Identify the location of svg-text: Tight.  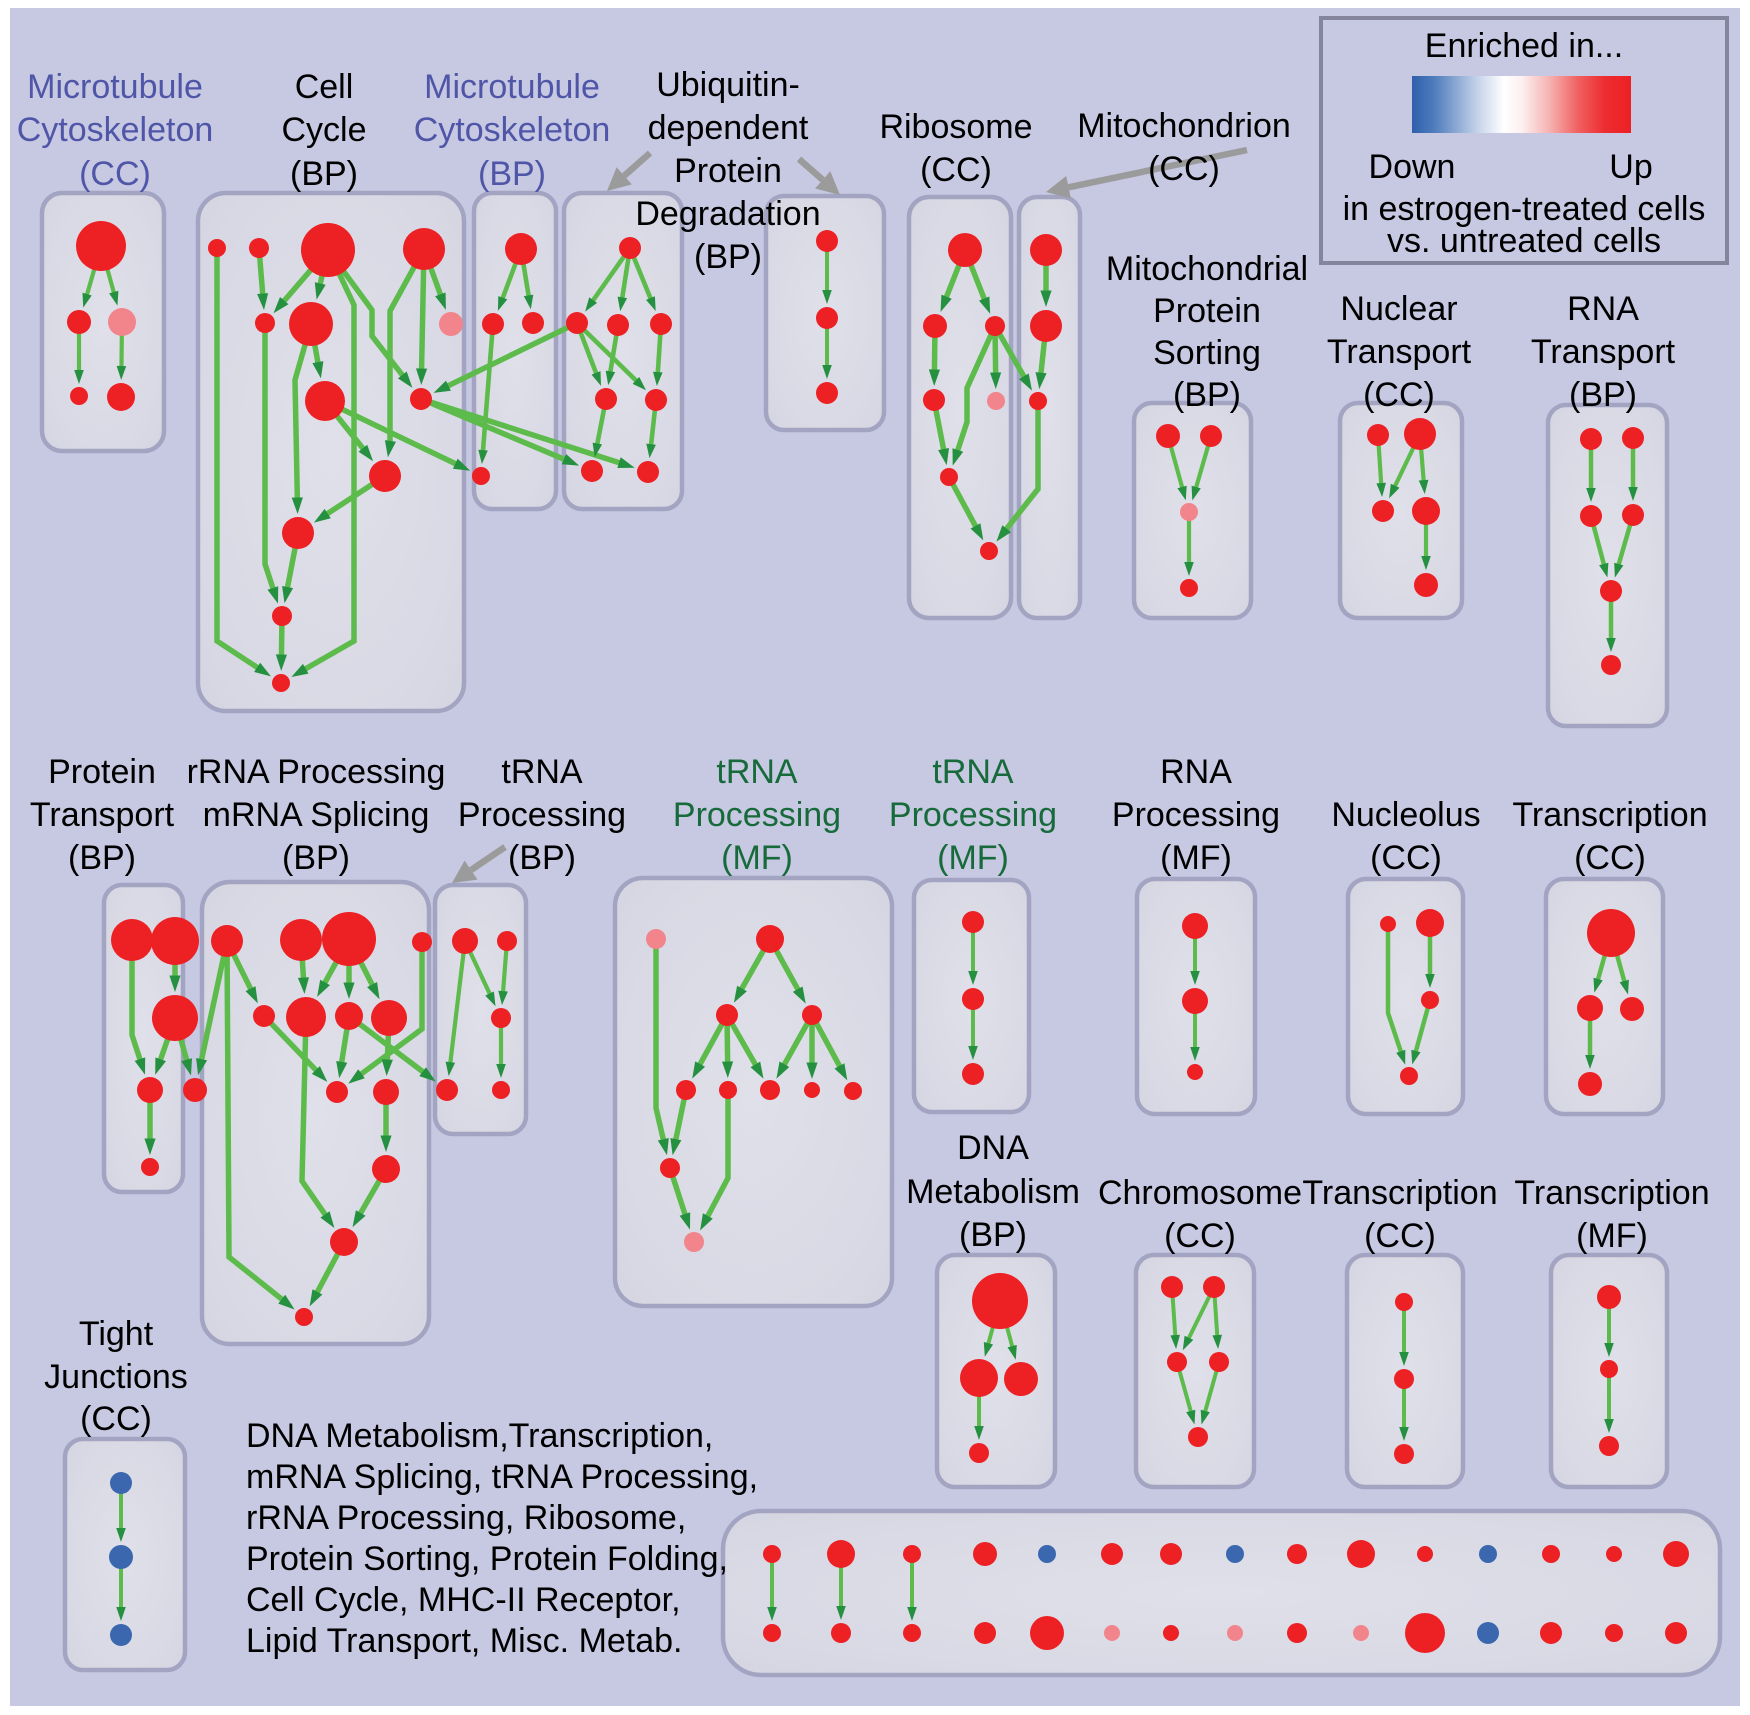
(116, 1334).